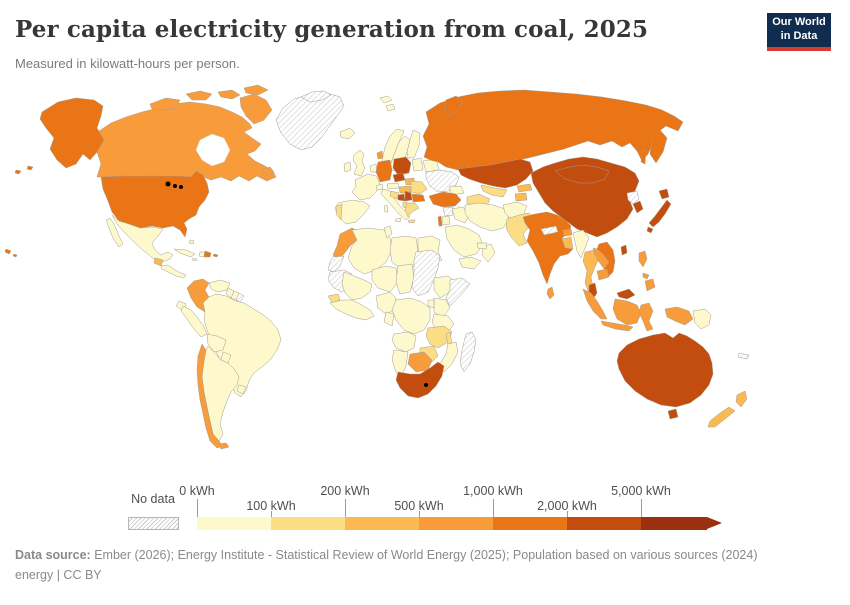 Image resolution: width=850 pixels, height=605 pixels. Describe the element at coordinates (446, 220) in the screenshot. I see `country-jordan` at that location.